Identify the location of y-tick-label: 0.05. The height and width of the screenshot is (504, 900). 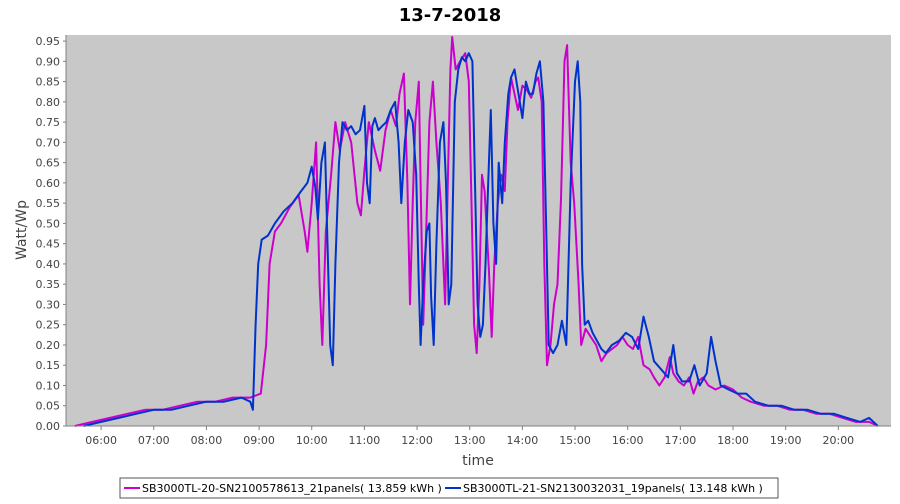
(48, 406).